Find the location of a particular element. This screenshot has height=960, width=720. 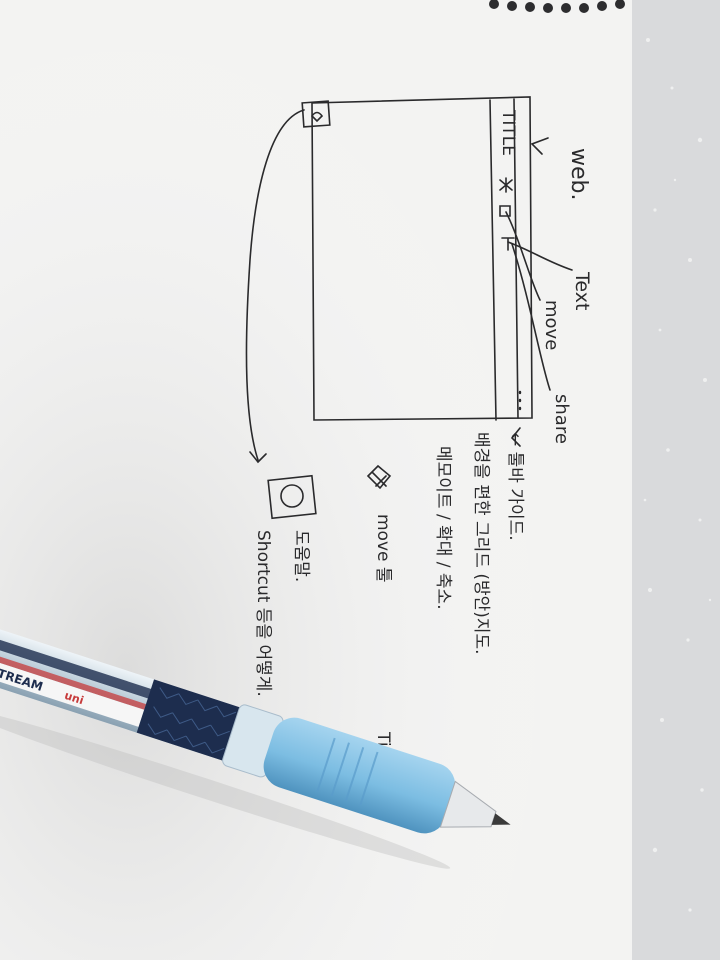

link-curve is located at coordinates (275, 285).